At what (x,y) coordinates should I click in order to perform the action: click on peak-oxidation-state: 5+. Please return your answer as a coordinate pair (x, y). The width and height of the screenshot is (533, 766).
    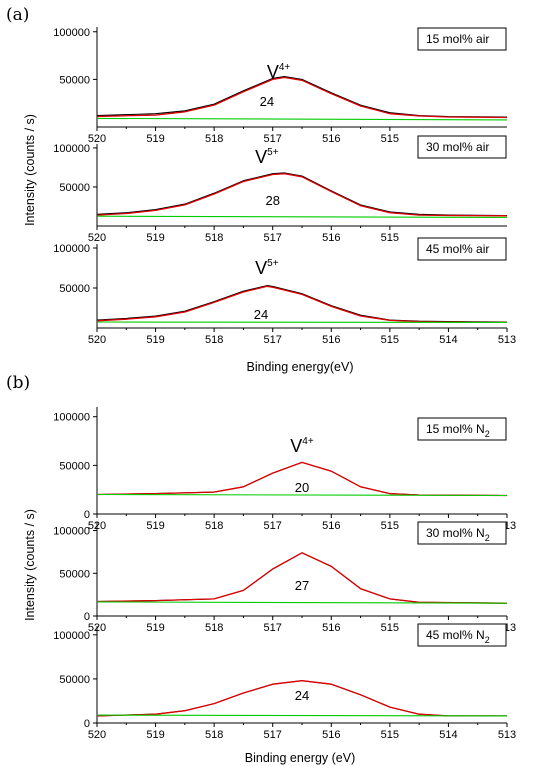
    Looking at the image, I should click on (273, 263).